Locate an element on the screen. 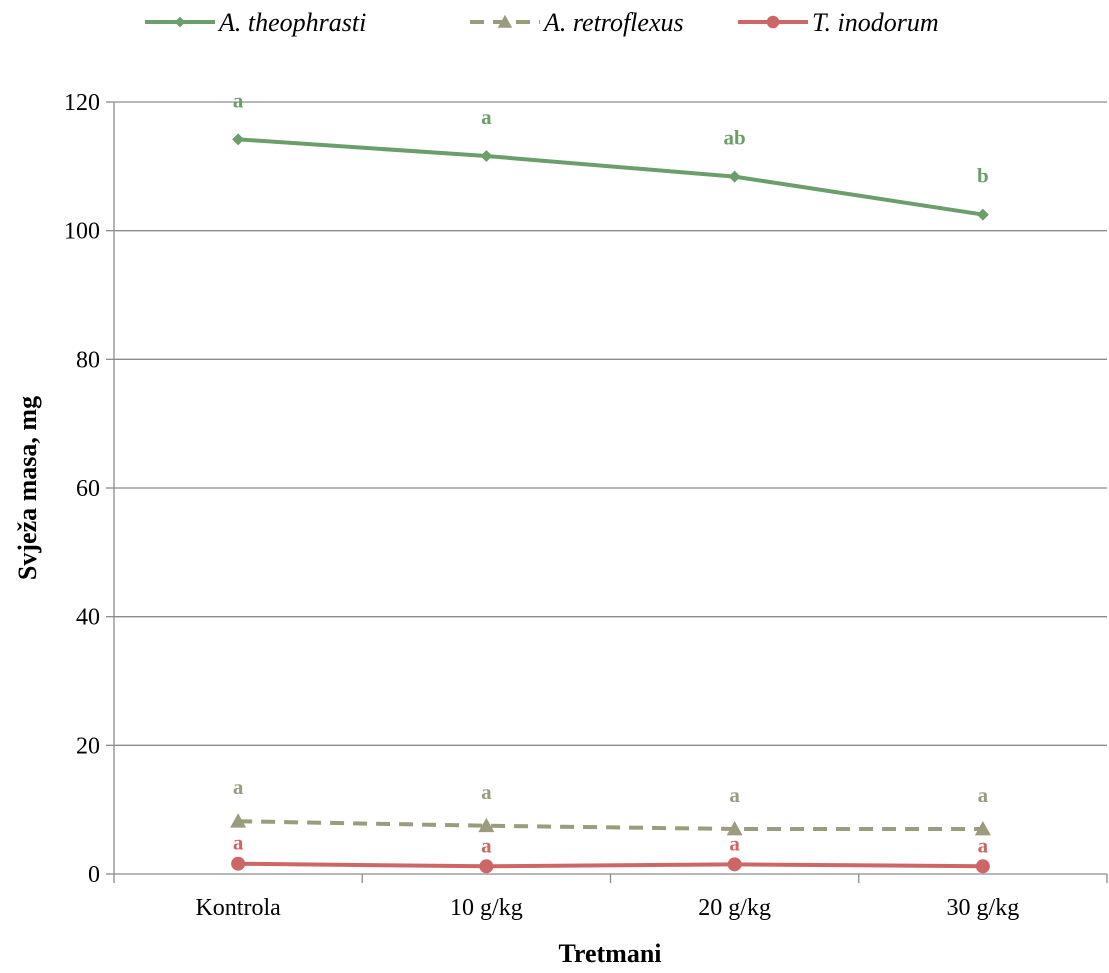 This screenshot has width=1109, height=973. y-tick-label: 60 is located at coordinates (88, 489).